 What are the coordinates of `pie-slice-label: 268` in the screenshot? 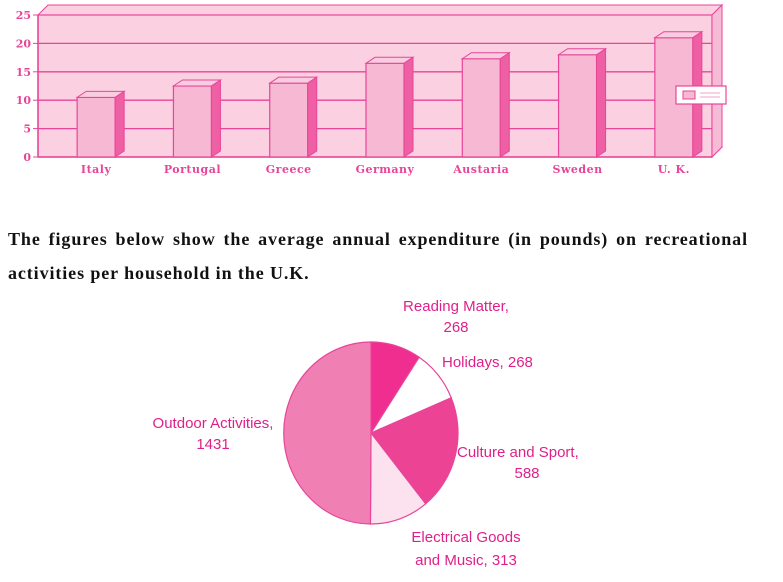 It's located at (455, 327).